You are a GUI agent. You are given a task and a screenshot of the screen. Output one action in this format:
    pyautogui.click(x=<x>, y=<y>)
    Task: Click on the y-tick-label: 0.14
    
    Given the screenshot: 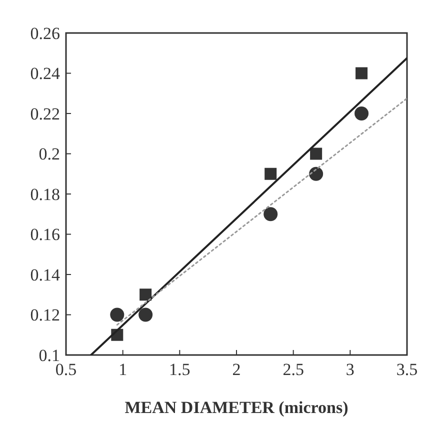 What is the action you would take?
    pyautogui.click(x=45, y=274)
    